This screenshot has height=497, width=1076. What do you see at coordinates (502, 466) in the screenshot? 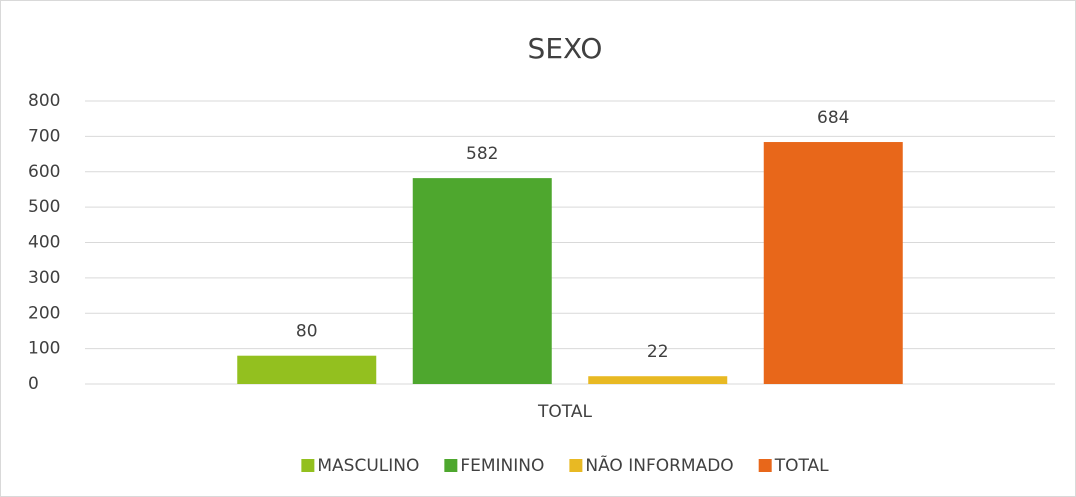
I see `legend-label: FEMININO` at bounding box center [502, 466].